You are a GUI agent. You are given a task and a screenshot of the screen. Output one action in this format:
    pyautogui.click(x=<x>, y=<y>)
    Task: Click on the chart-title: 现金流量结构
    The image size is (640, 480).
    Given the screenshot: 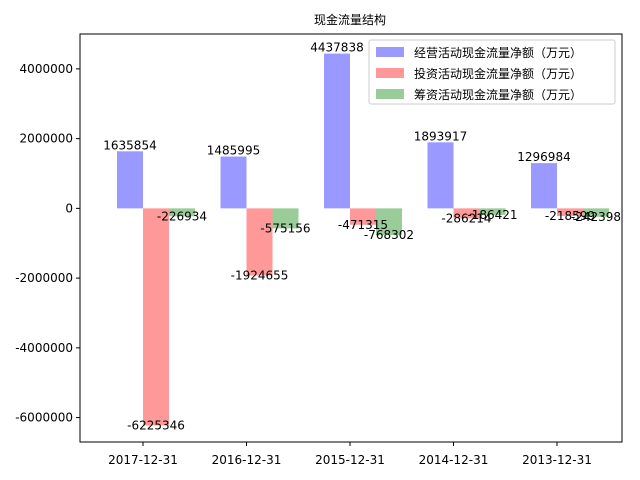 What is the action you would take?
    pyautogui.click(x=350, y=19)
    